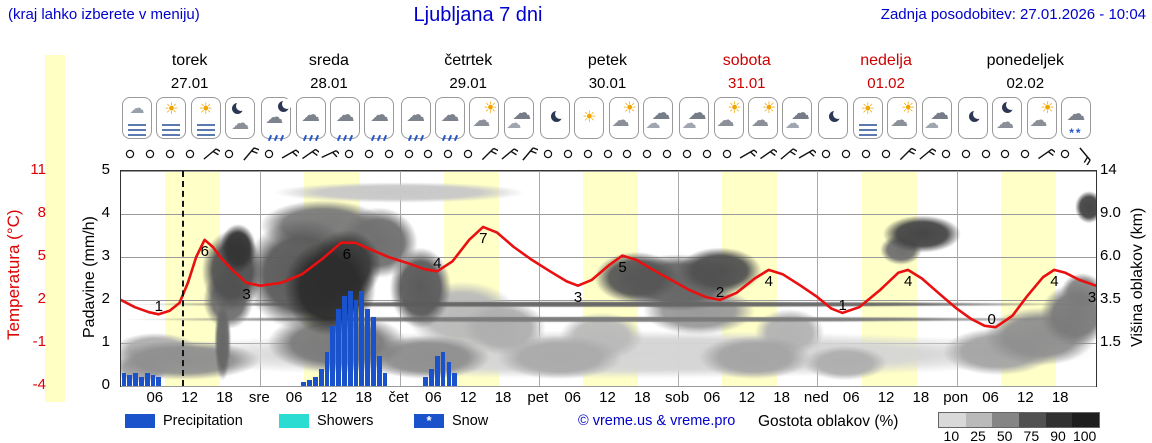  I want to click on x-tick-label: 12, so click(886, 397).